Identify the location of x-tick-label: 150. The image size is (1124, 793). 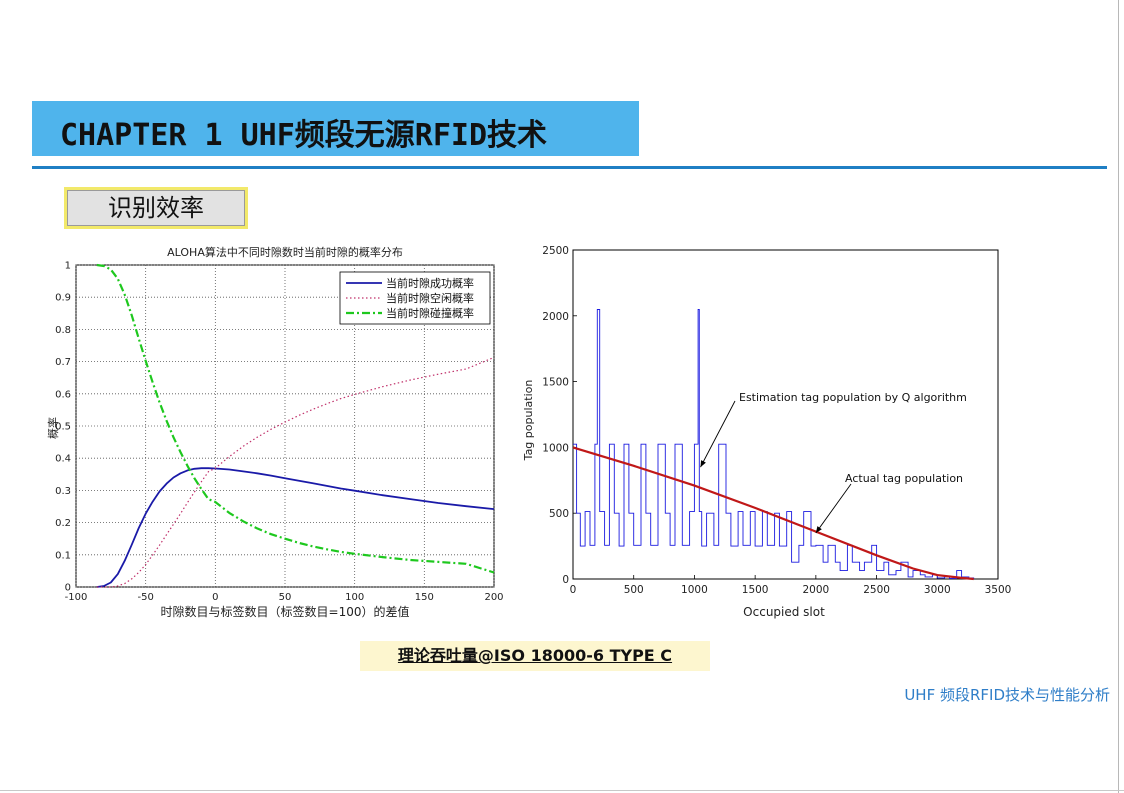
(424, 597).